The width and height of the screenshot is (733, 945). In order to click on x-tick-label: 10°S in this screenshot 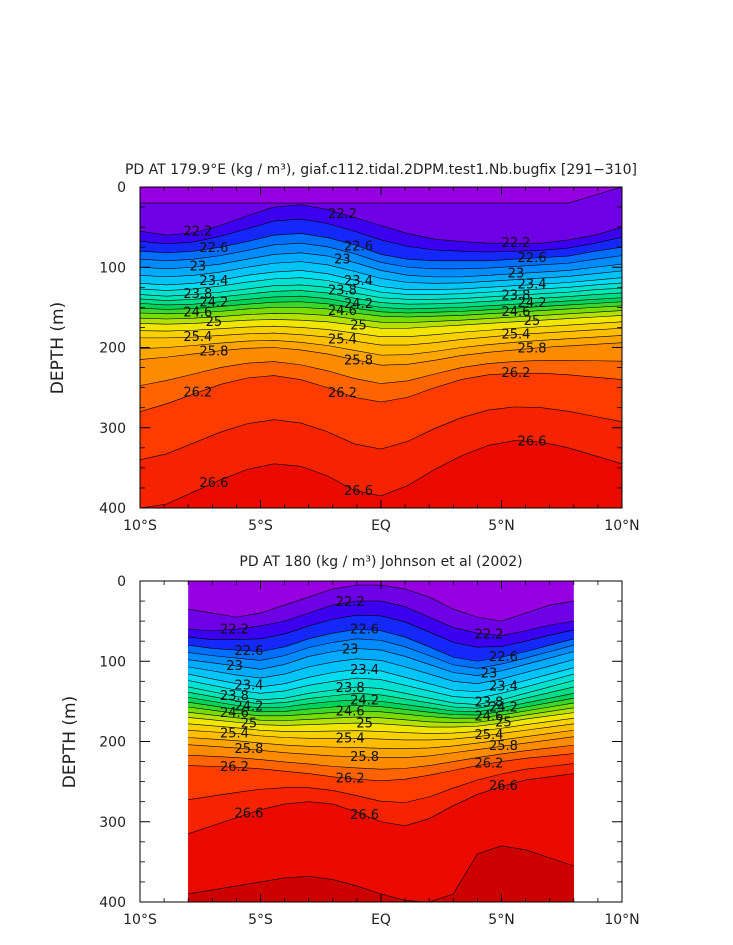, I will do `click(140, 920)`.